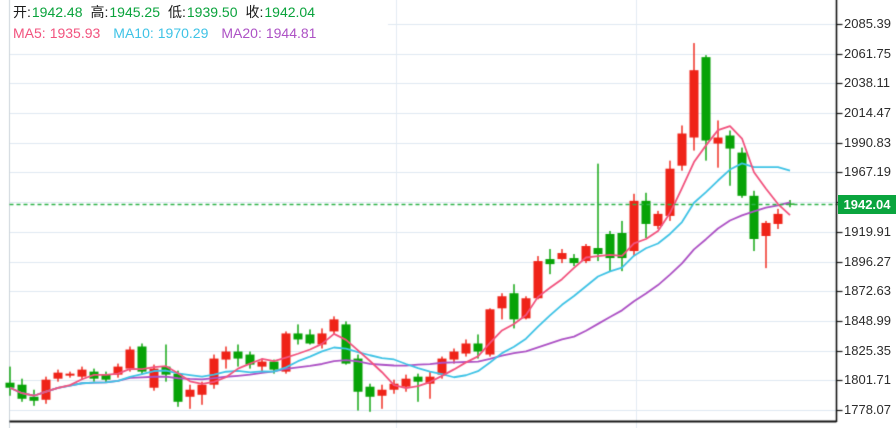 The height and width of the screenshot is (428, 896). What do you see at coordinates (99, 12) in the screenshot?
I see `high-label: 高:` at bounding box center [99, 12].